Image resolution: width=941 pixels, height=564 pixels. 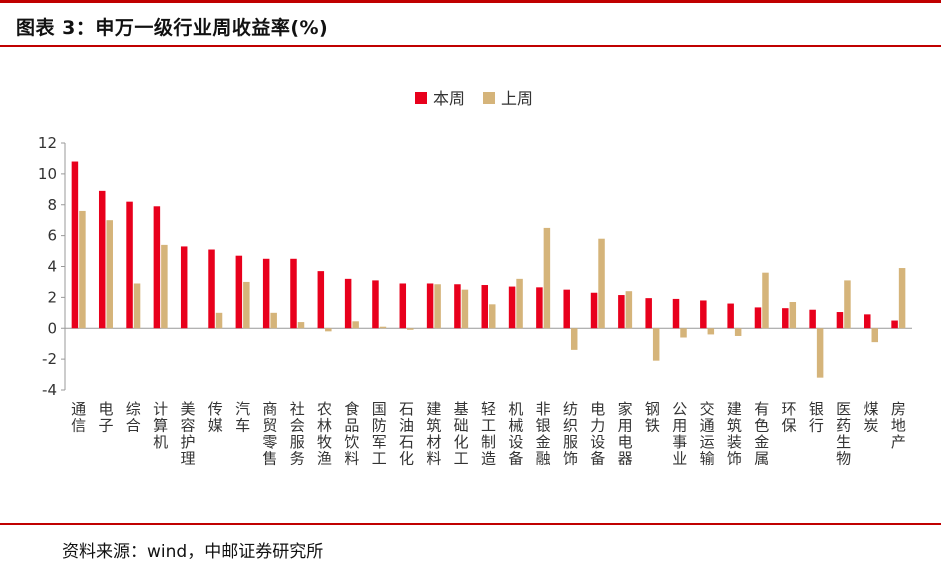 What do you see at coordinates (517, 98) in the screenshot?
I see `legend-label-last-week: 上周` at bounding box center [517, 98].